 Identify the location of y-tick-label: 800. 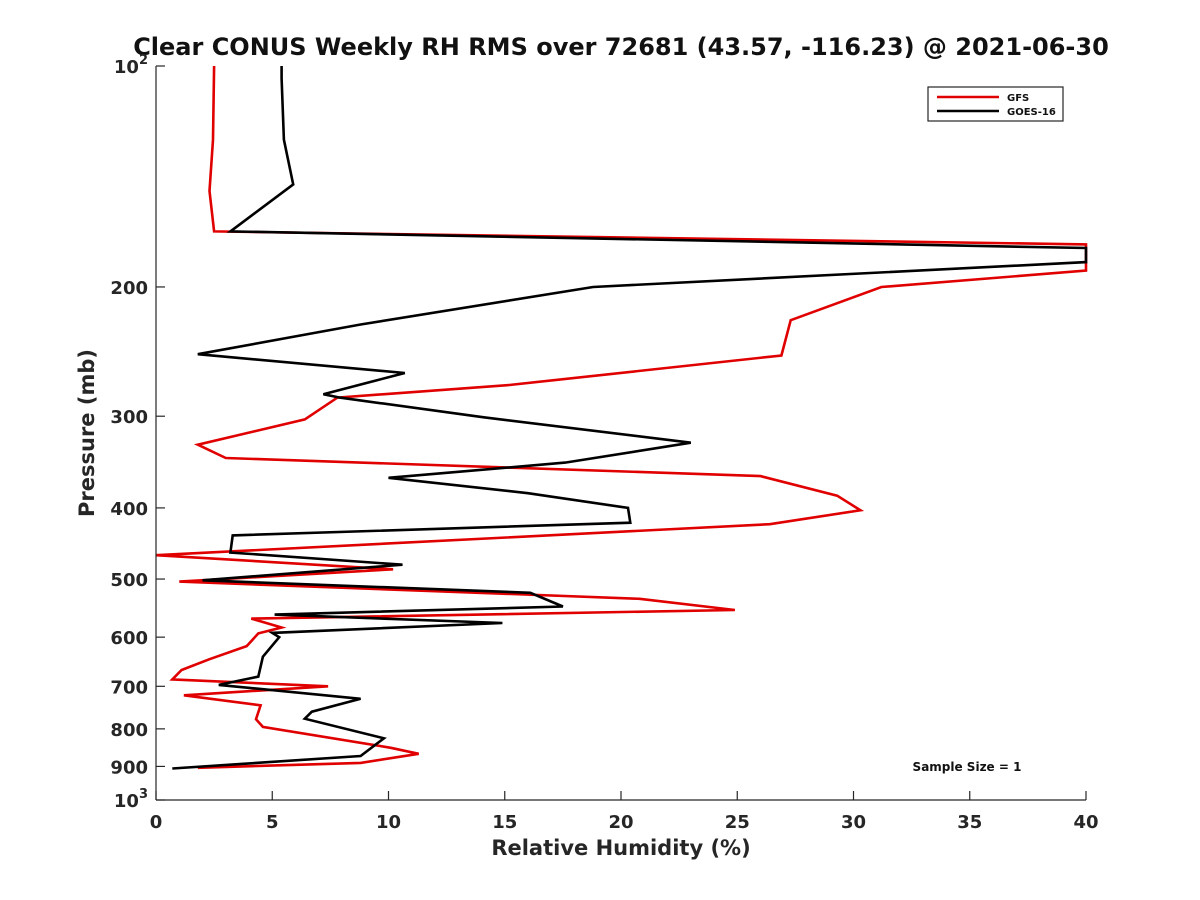
(129, 730).